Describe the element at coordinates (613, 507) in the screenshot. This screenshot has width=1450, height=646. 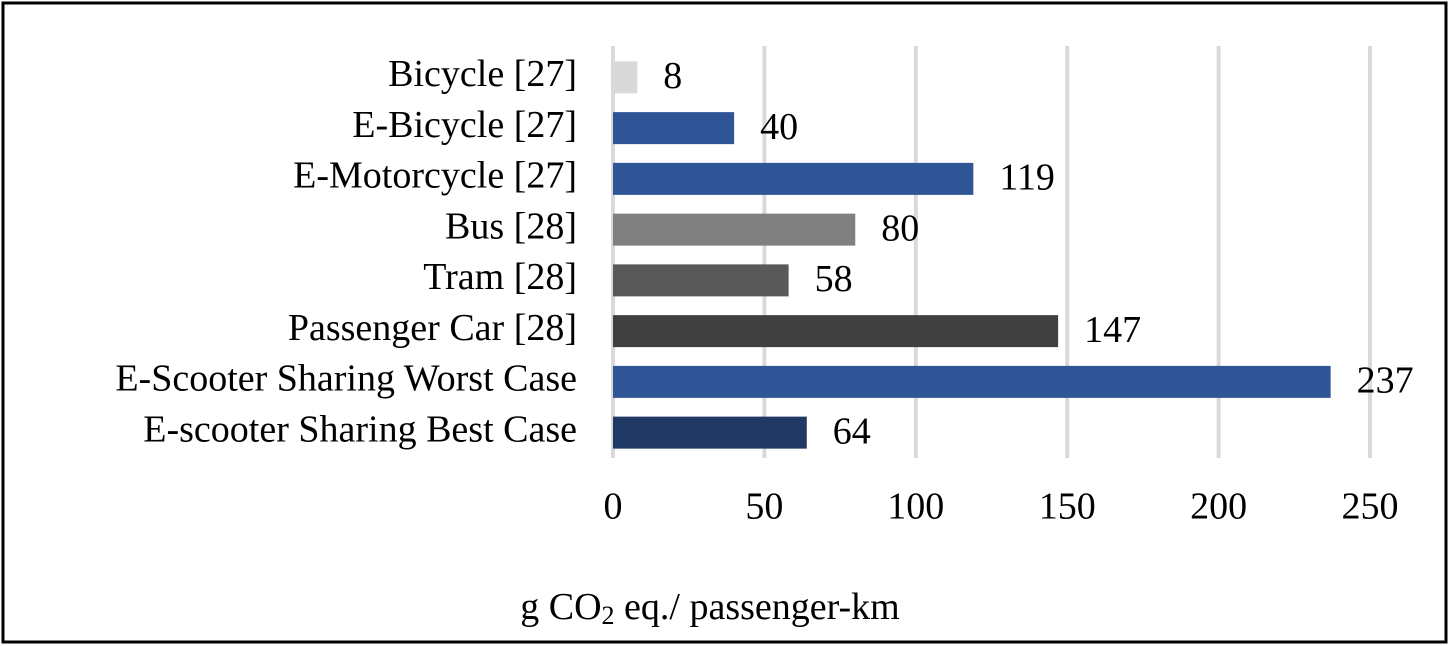
I see `x-tick-label: 0` at that location.